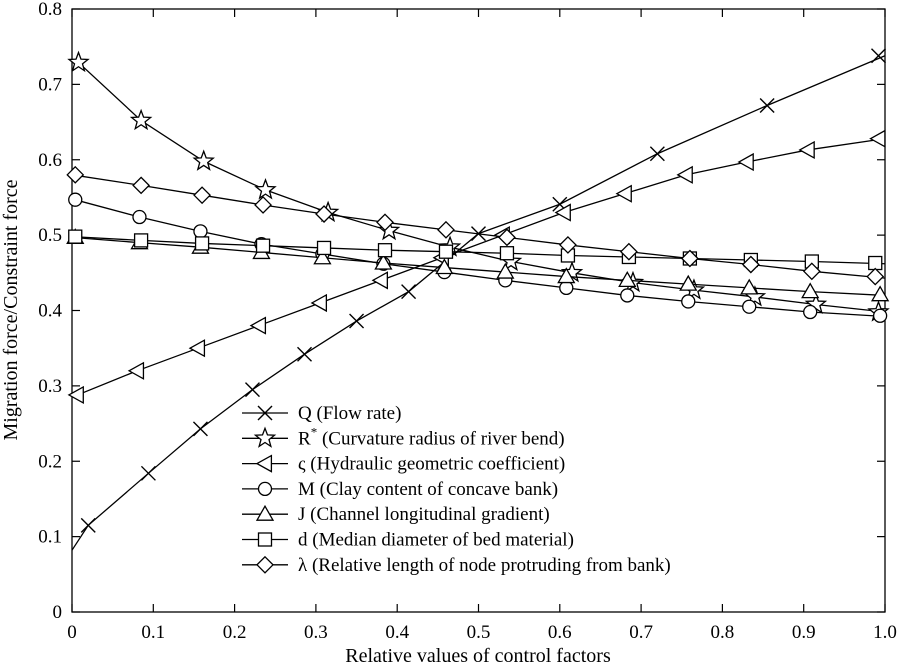  Describe the element at coordinates (265, 564) in the screenshot. I see `legend-marker-diamond` at that location.